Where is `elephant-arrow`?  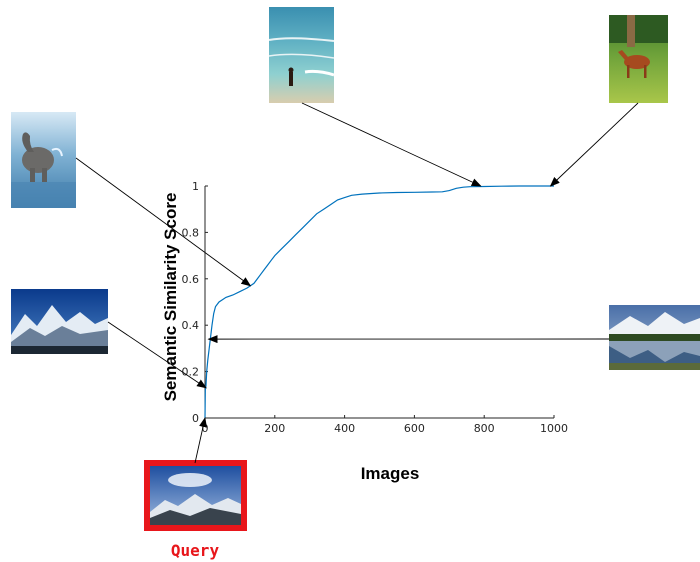
elephant-arrow is located at coordinates (163, 222).